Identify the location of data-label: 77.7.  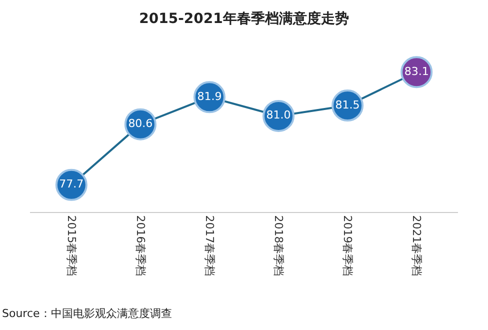
(71, 184).